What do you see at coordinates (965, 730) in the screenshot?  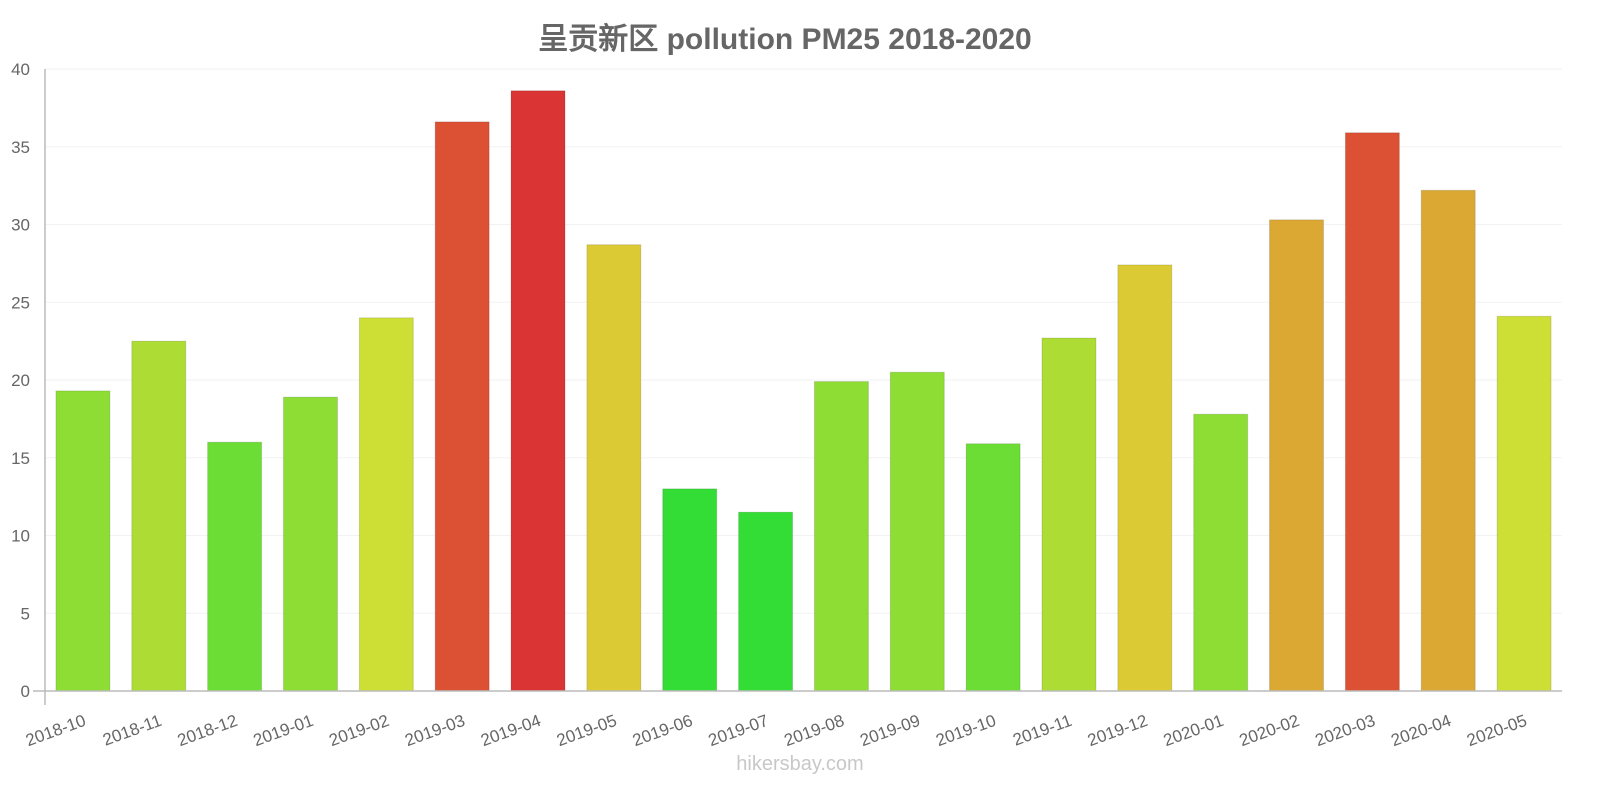 I see `x-tick-label: 2019-10` at bounding box center [965, 730].